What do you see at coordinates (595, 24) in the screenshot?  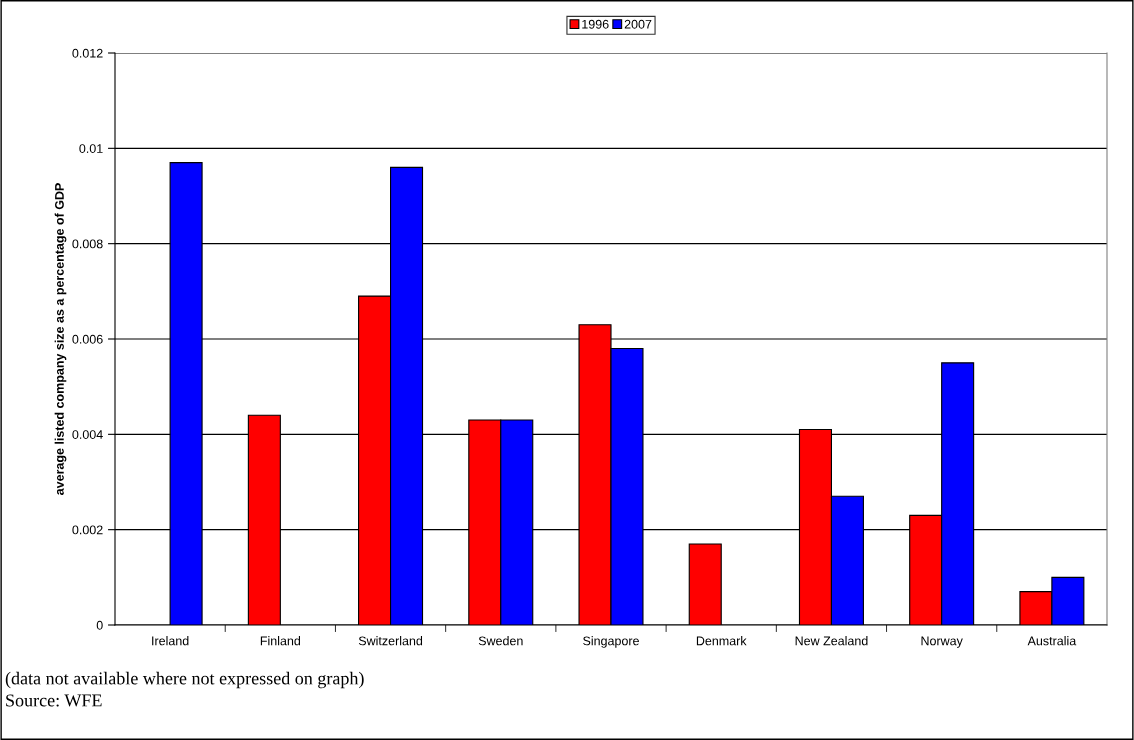 I see `legend-label: 1996` at bounding box center [595, 24].